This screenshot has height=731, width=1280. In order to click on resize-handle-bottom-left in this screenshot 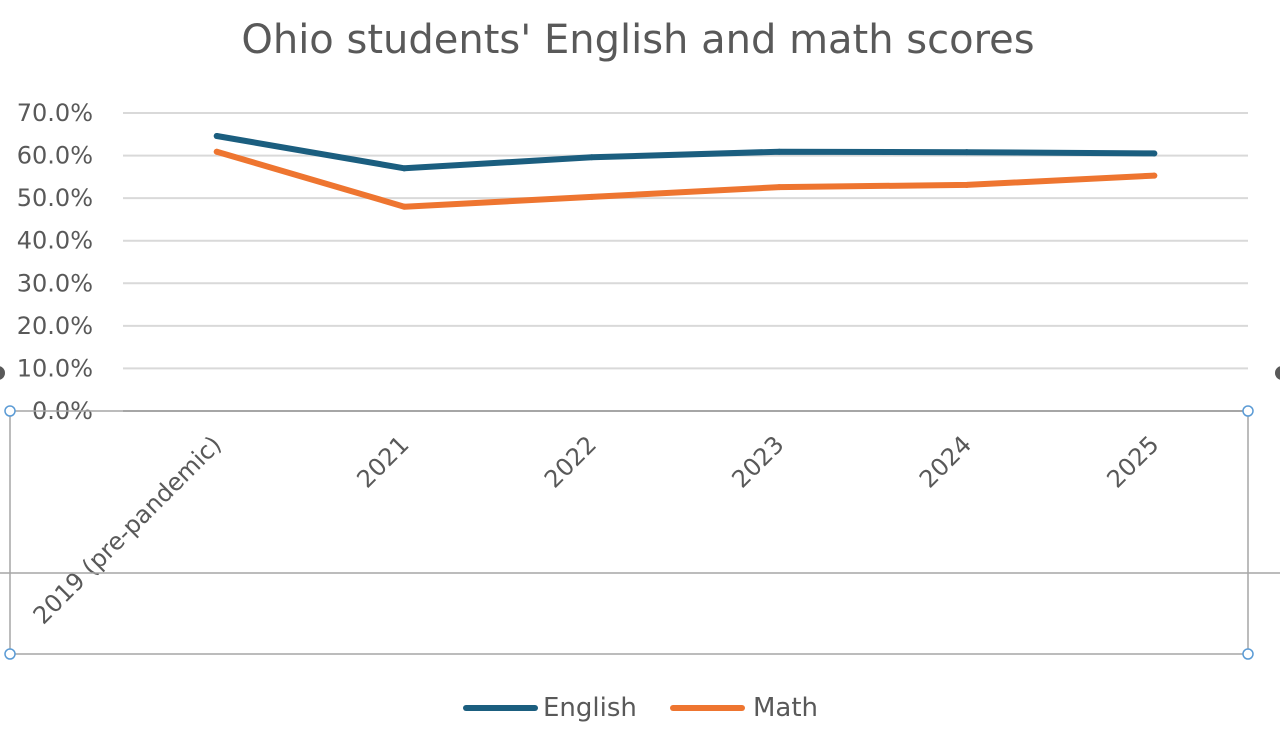, I will do `click(10, 654)`.